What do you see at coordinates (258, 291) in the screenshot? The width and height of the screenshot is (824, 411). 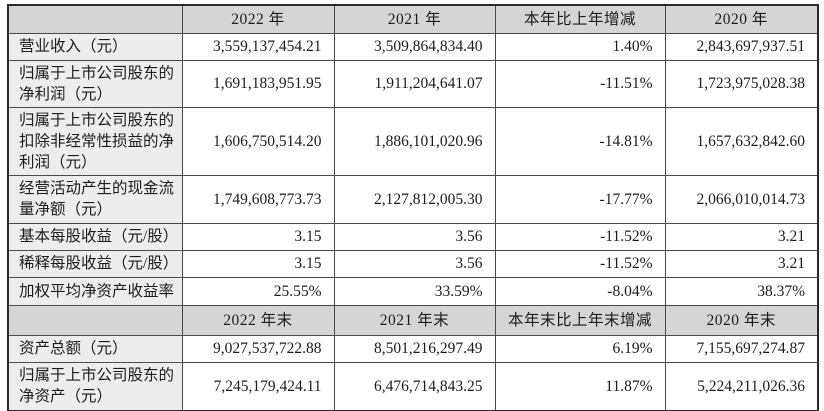 I see `value-2022: 25.55%` at bounding box center [258, 291].